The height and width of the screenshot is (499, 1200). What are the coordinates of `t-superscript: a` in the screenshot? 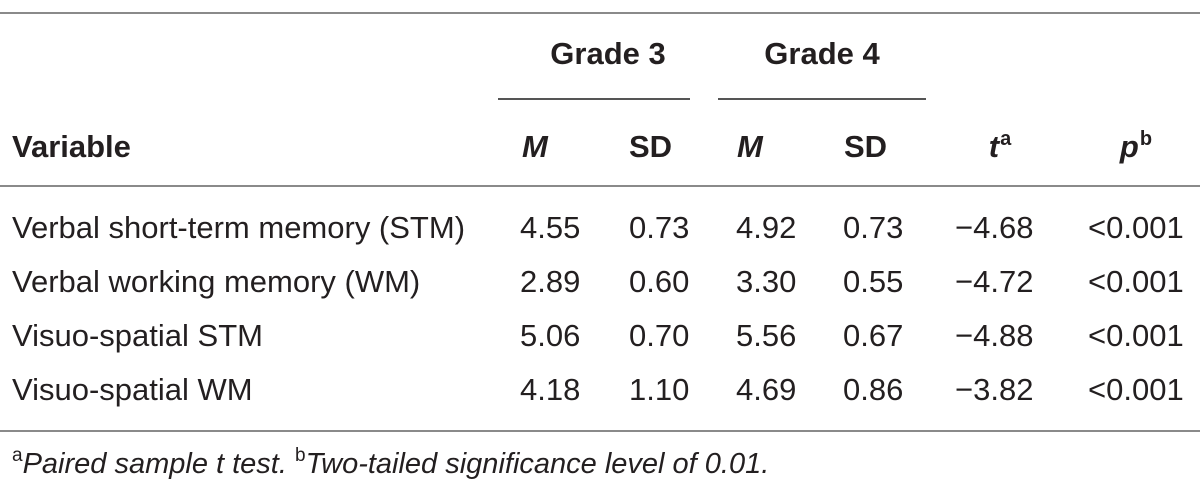 It's located at (1006, 139).